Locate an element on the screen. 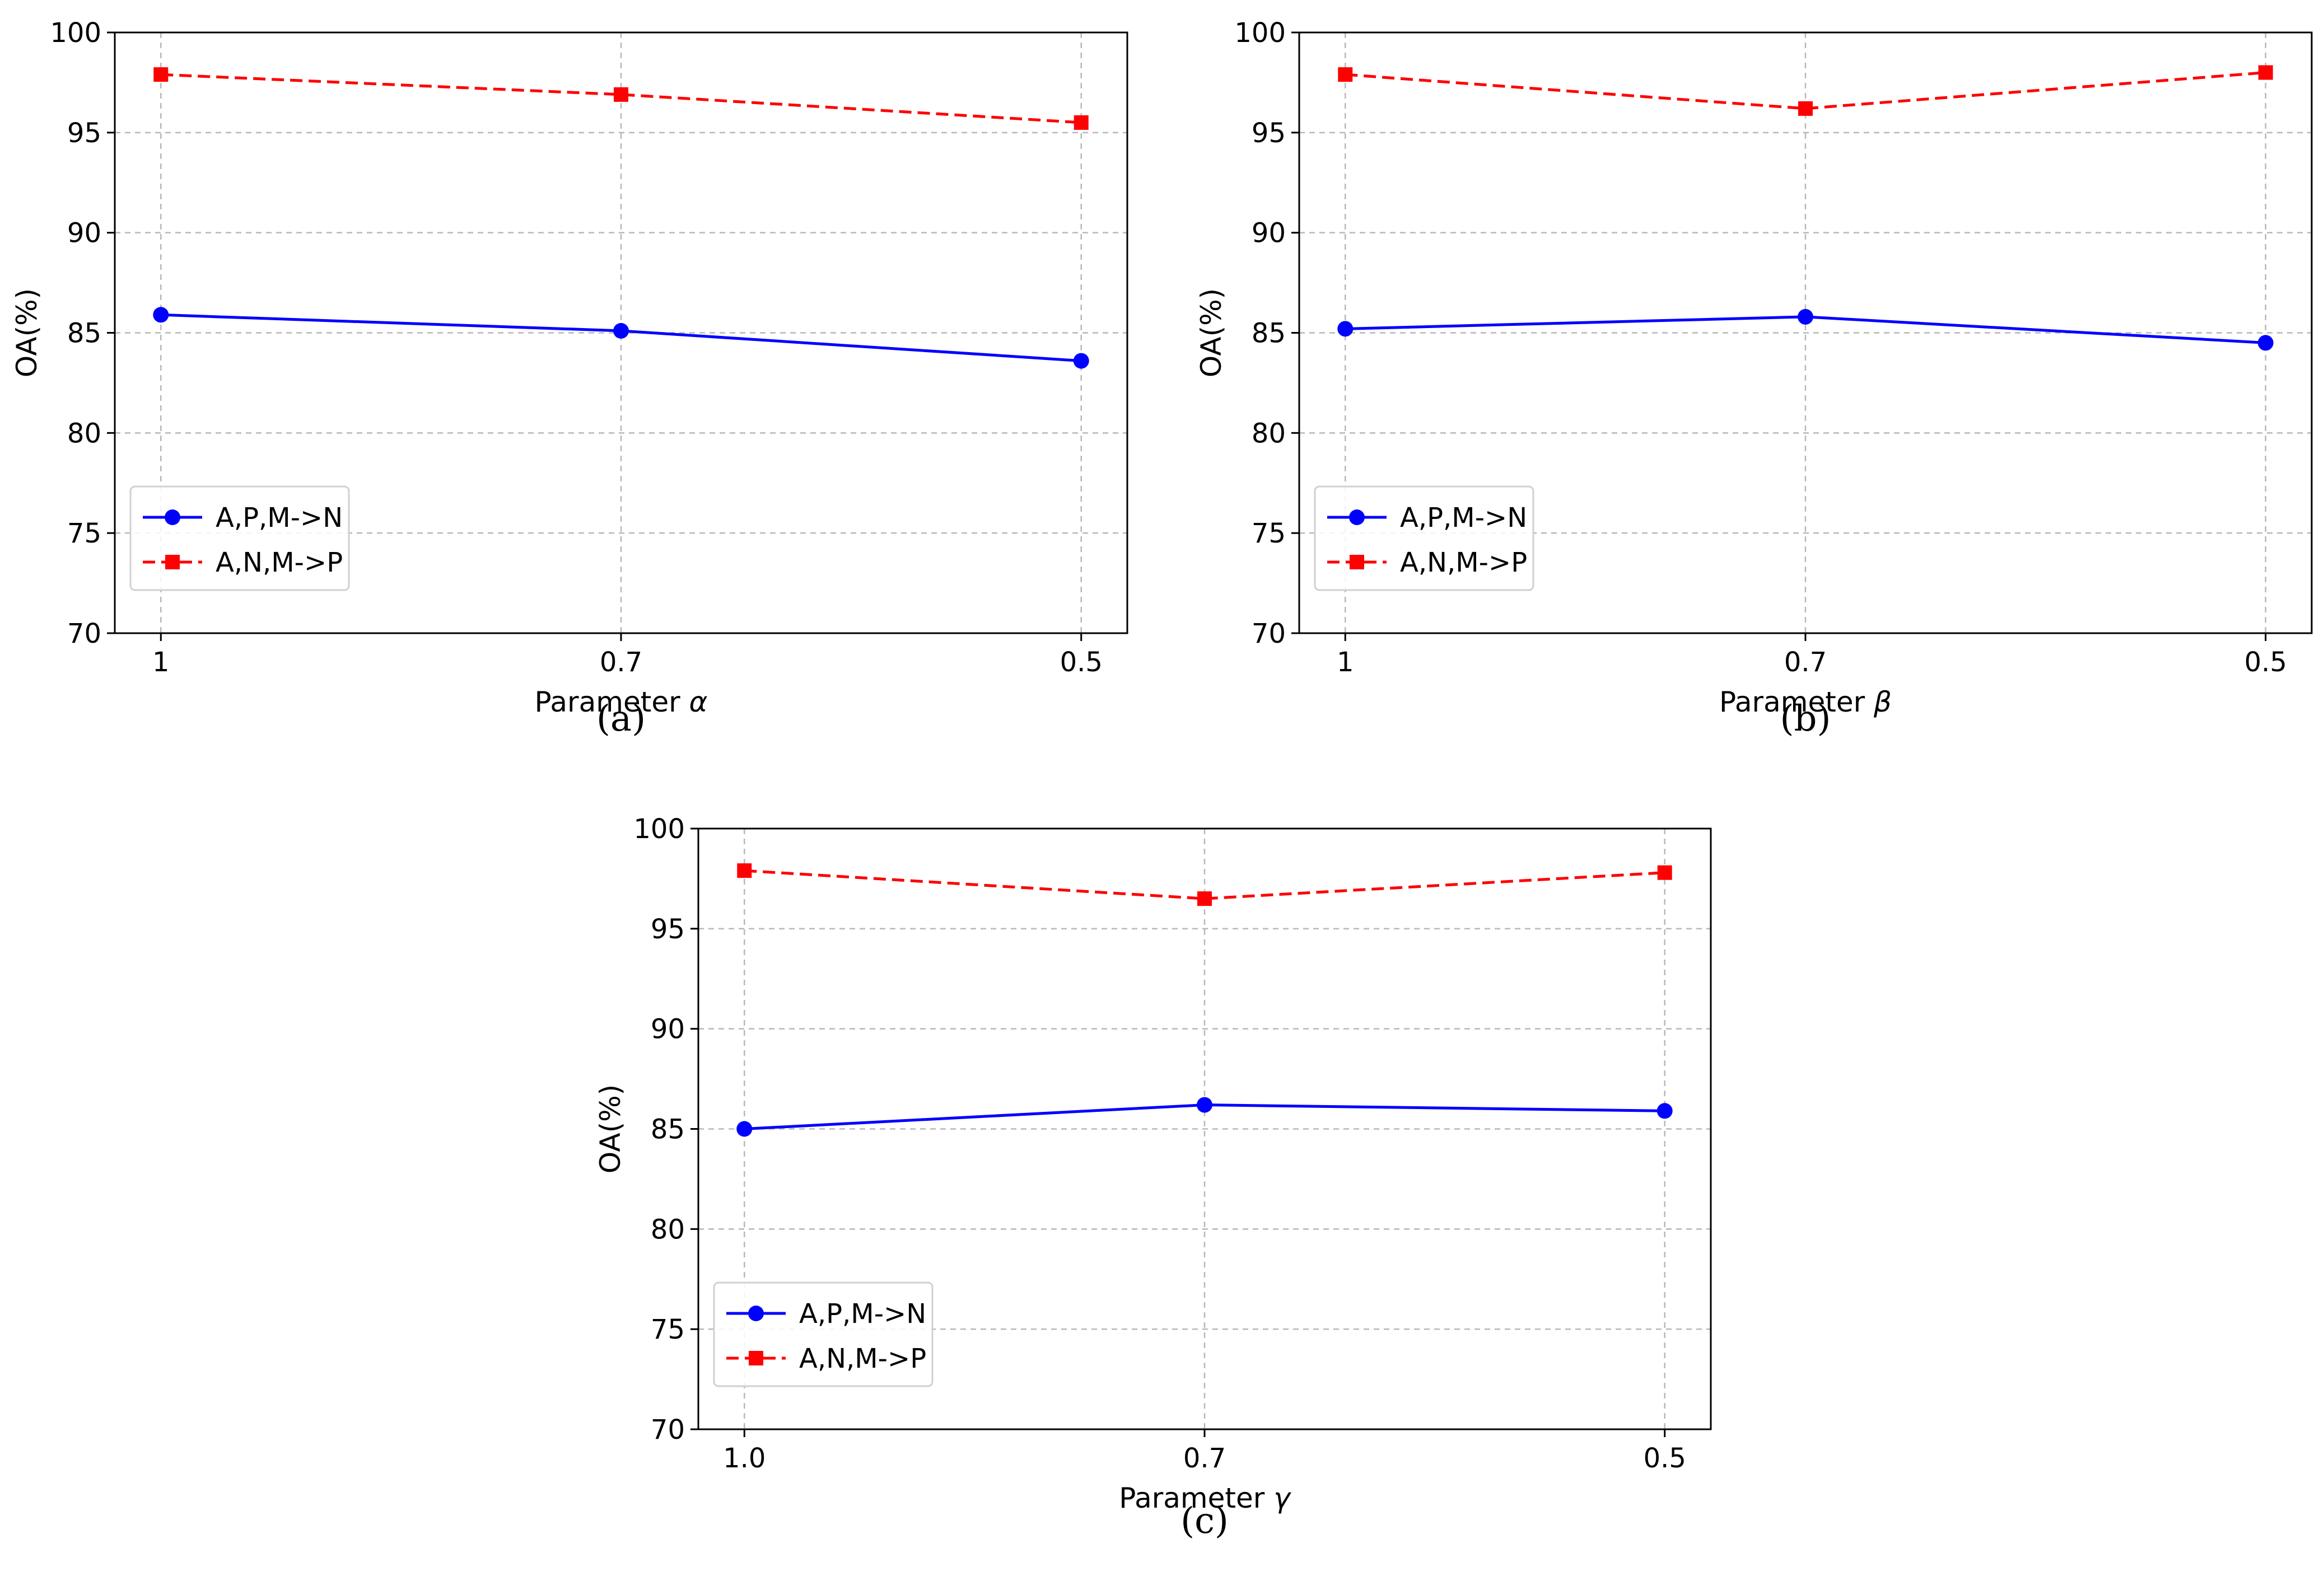  x-axis-label-symbol: γ is located at coordinates (1282, 1498).